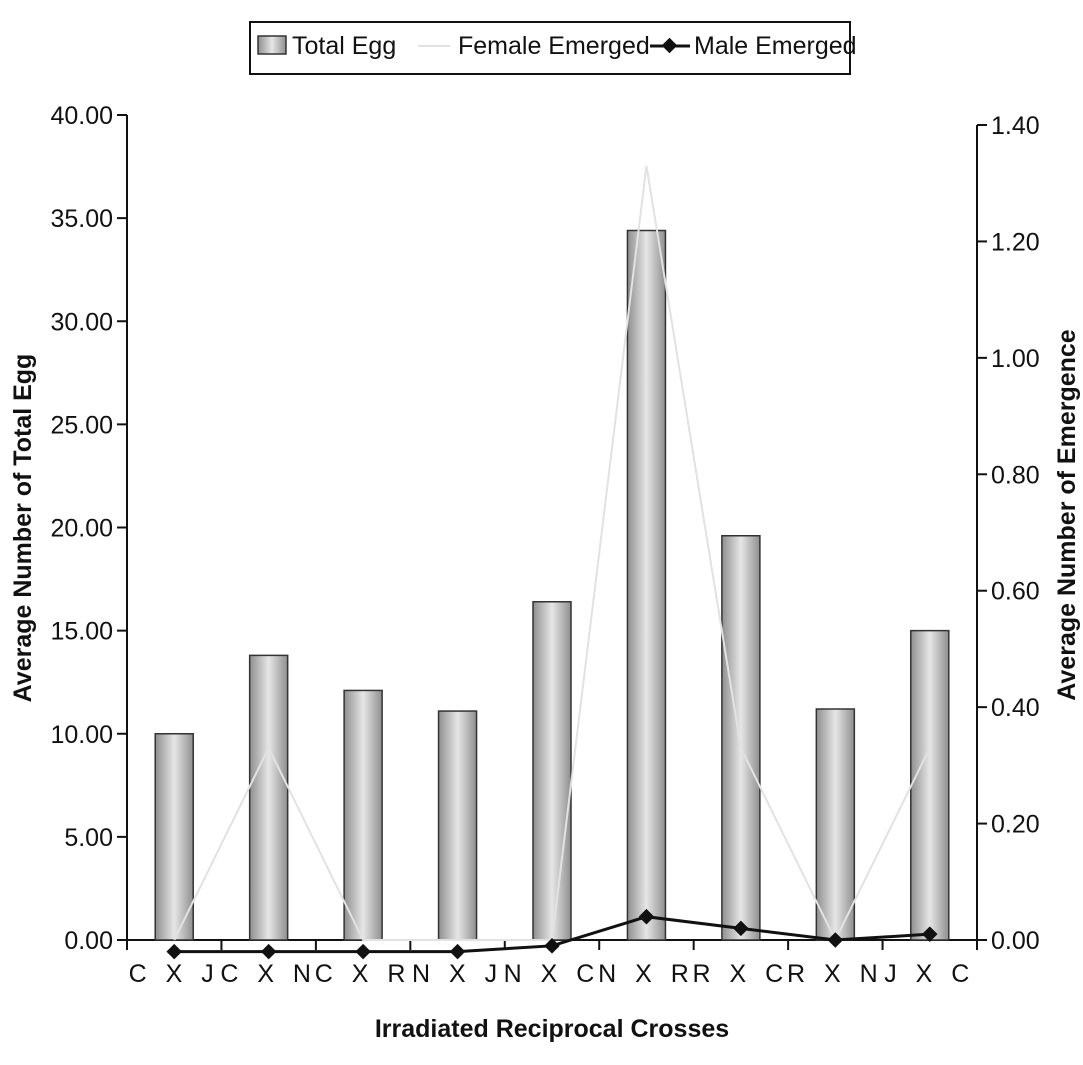 The image size is (1083, 1065). I want to click on legend-label-total-egg: Total Egg, so click(344, 46).